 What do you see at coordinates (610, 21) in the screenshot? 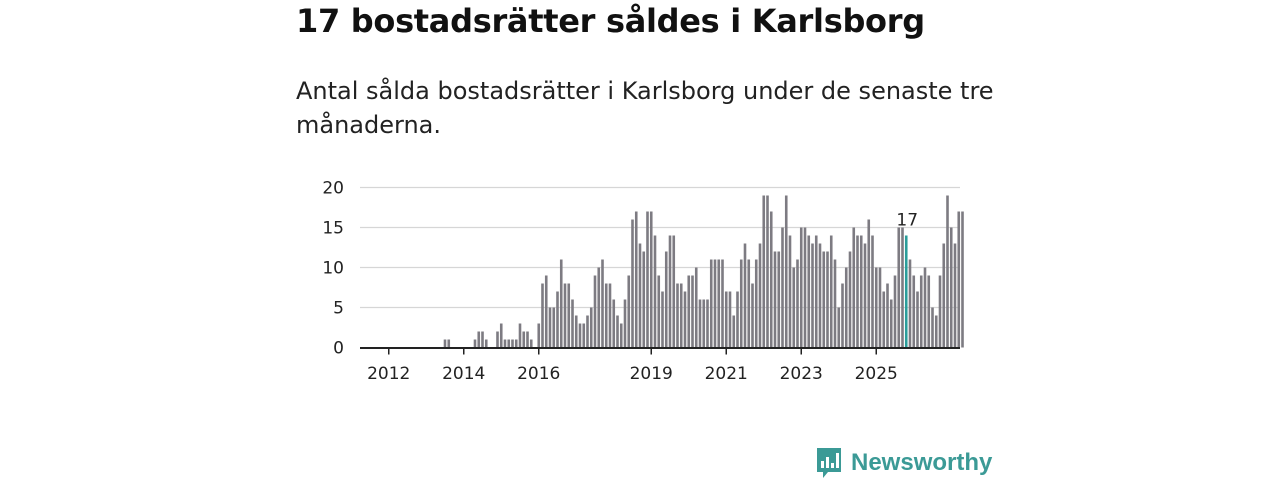
I see `chart-title: 17 bostadsrätter såldes i Karlsborg` at bounding box center [610, 21].